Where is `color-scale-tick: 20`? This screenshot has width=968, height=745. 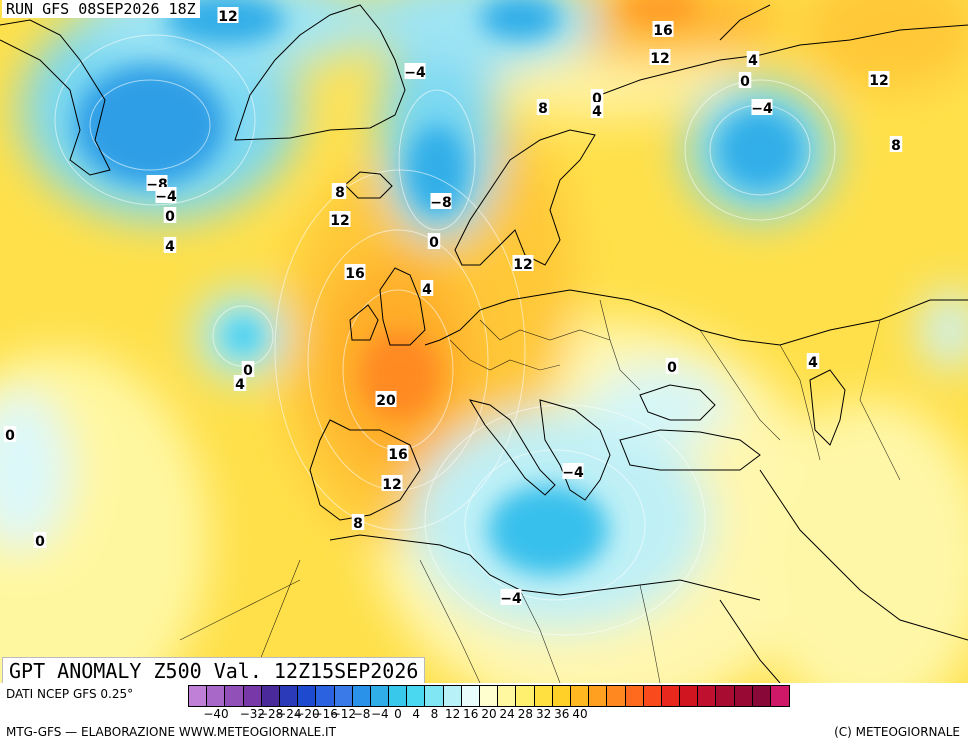 color-scale-tick: 20 is located at coordinates (489, 714).